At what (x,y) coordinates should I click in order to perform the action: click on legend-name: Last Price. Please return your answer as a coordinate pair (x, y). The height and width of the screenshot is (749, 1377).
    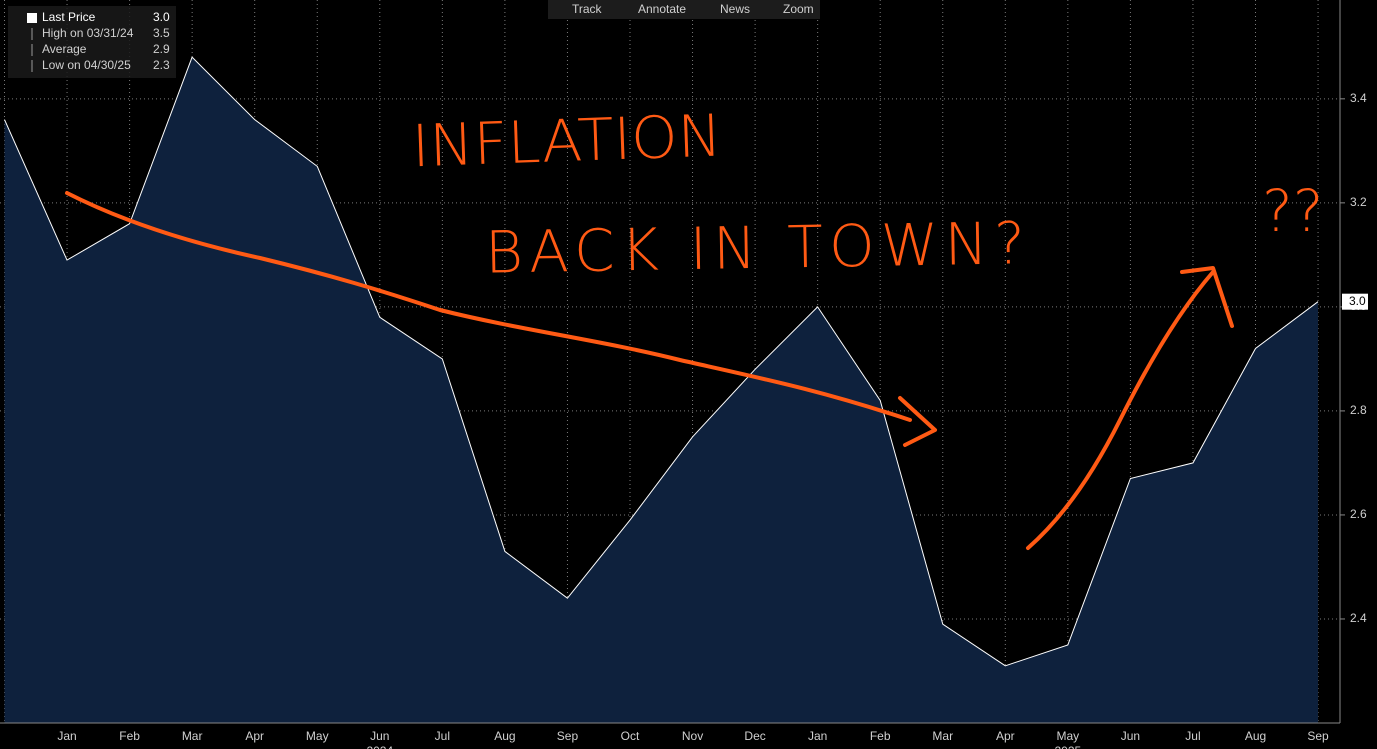
    Looking at the image, I should click on (69, 17).